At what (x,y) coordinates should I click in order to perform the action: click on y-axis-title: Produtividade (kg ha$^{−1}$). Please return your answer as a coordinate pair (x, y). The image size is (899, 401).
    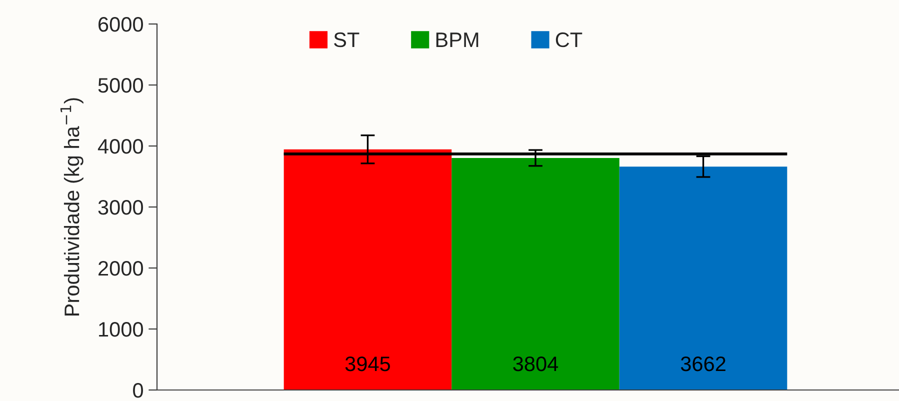
    Looking at the image, I should click on (72, 207).